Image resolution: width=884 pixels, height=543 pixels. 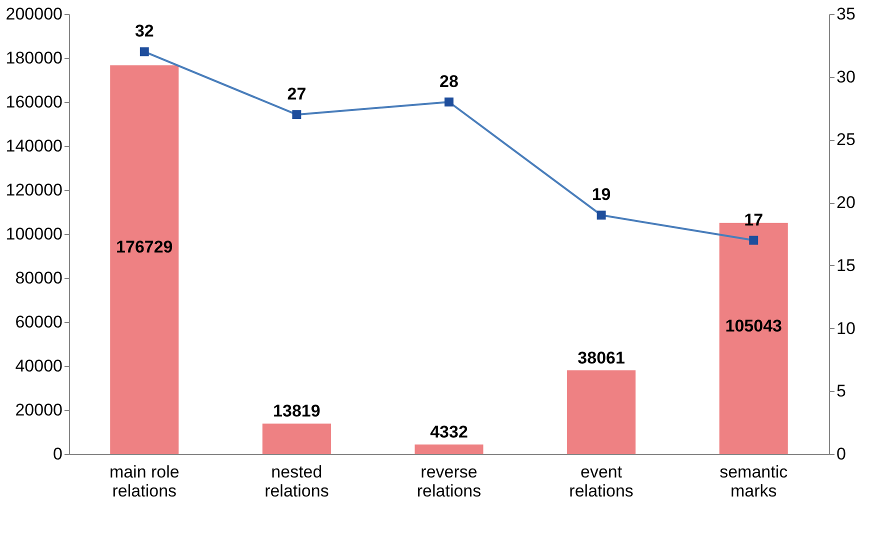 What do you see at coordinates (34, 146) in the screenshot?
I see `y-tick-label: 140000` at bounding box center [34, 146].